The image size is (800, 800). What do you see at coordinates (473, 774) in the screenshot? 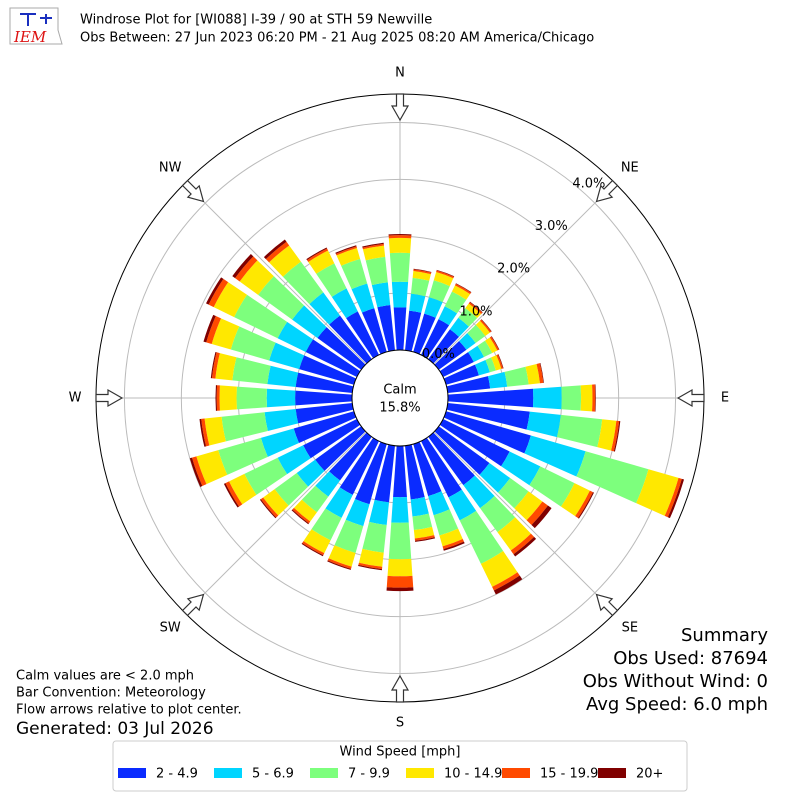
I see `legend-label: 10 - 14.9` at bounding box center [473, 774].